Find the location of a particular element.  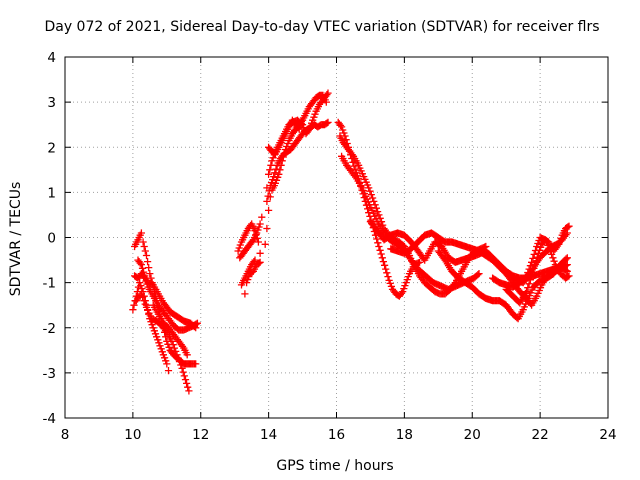

y-tick-label: 3 is located at coordinates (51, 103).